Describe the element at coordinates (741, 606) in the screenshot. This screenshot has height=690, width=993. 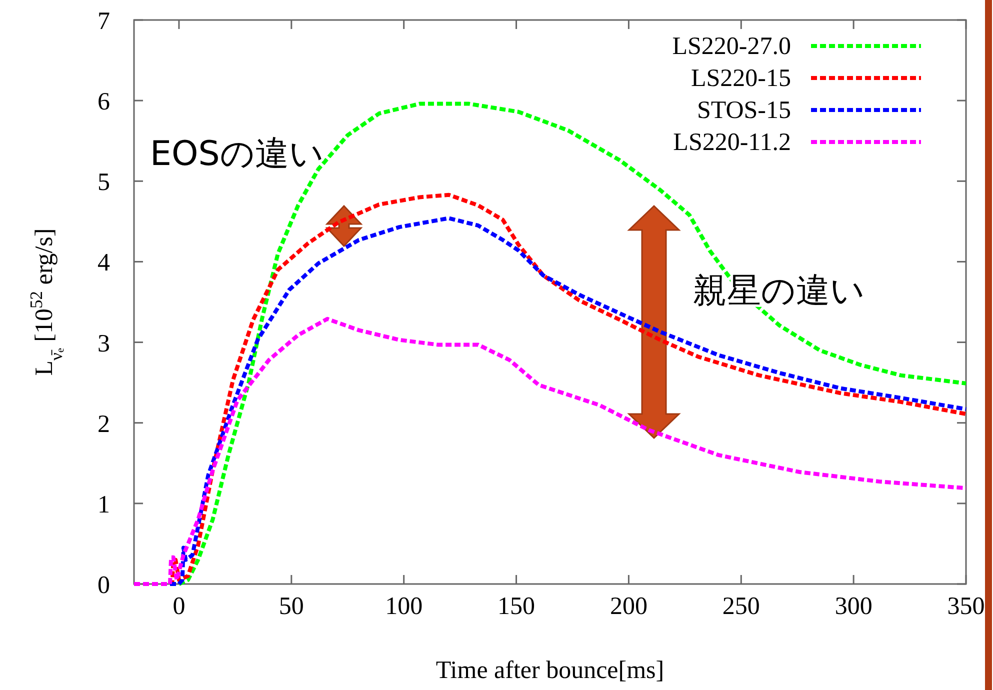
I see `x-tick-label: 250` at that location.